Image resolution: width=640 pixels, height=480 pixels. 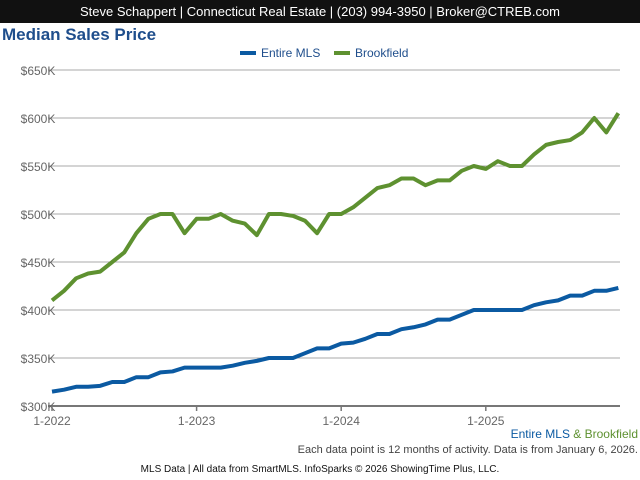 I want to click on bottom-legend: Entire MLS & Brookfield, so click(x=574, y=434).